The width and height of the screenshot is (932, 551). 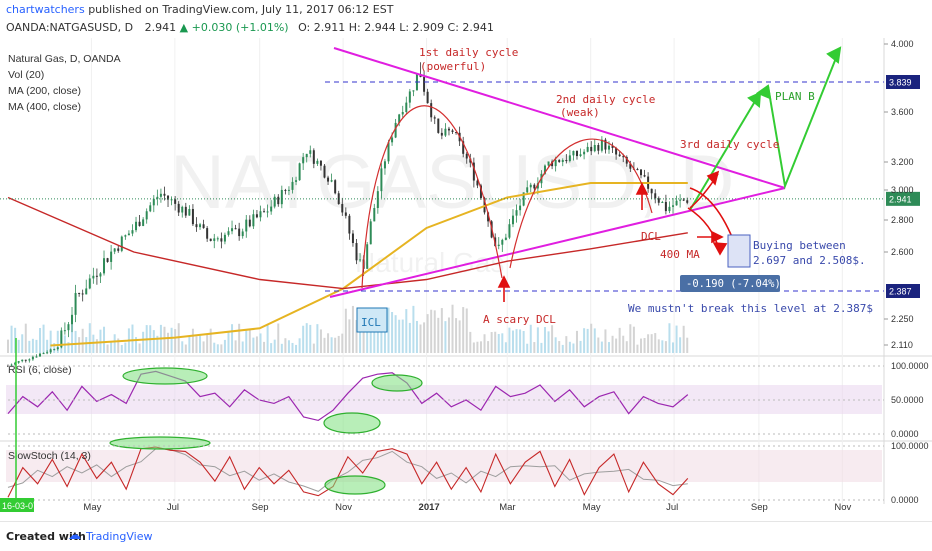 What do you see at coordinates (907, 400) in the screenshot?
I see `rsi-tick-label: 50.0000` at bounding box center [907, 400].